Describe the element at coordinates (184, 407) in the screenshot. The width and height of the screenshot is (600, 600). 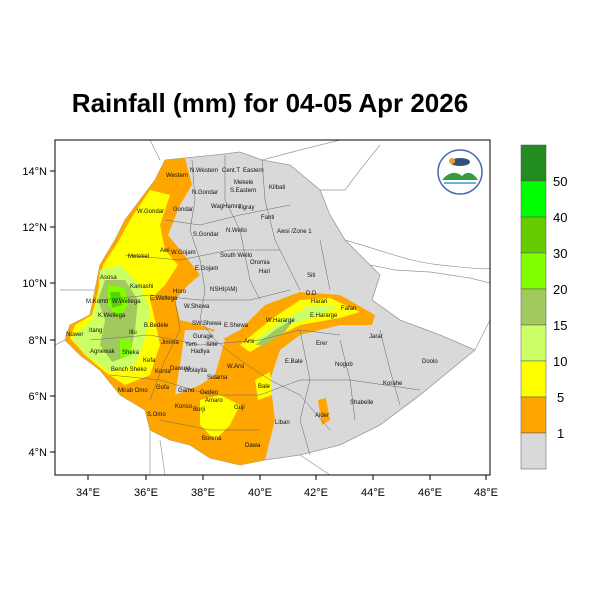
I see `zone-label: Konso` at that location.